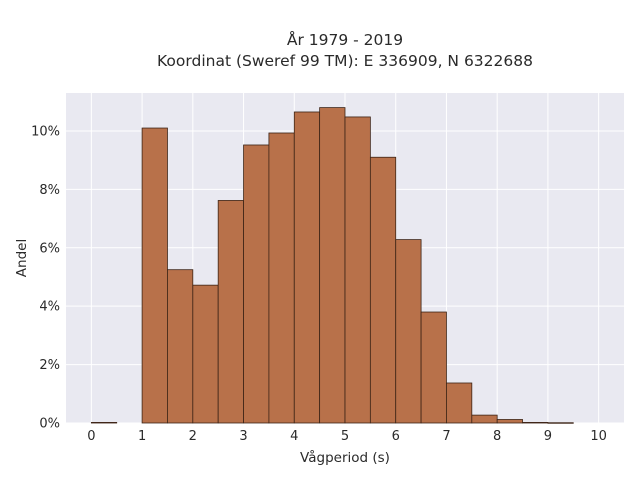  What do you see at coordinates (49, 424) in the screenshot?
I see `y-tick-label: 0%` at bounding box center [49, 424].